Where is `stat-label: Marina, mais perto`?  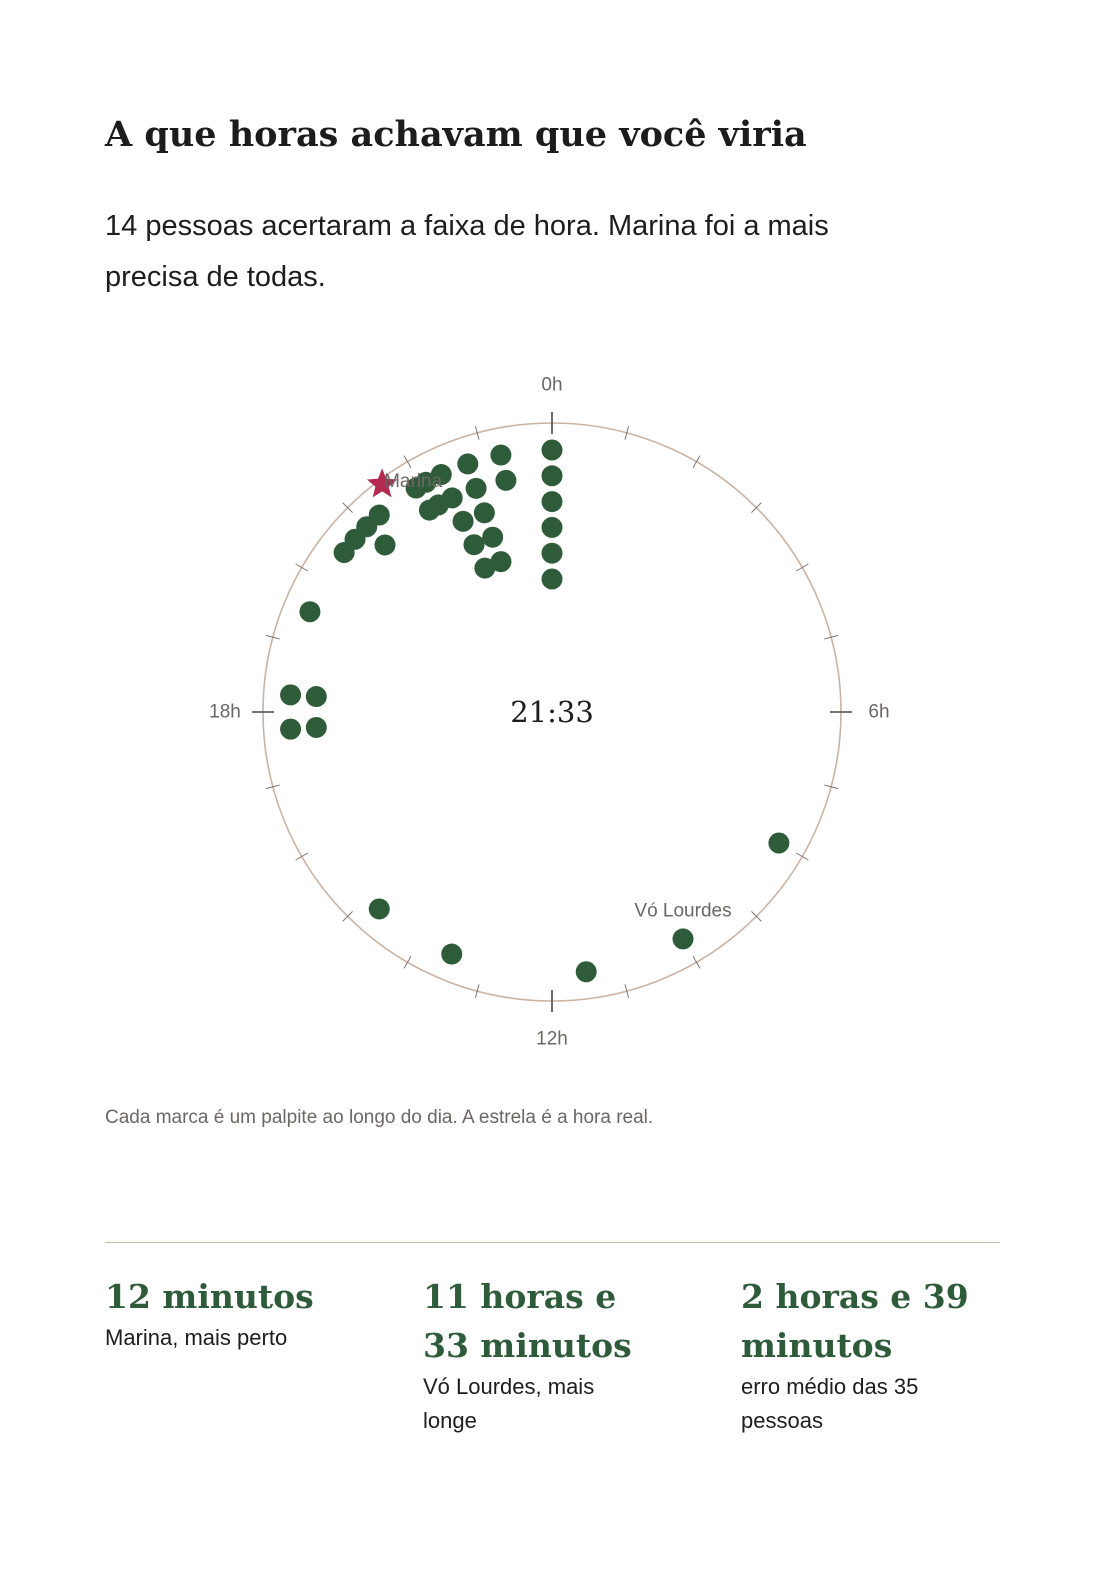
stat-label: Marina, mais perto is located at coordinates (196, 1337).